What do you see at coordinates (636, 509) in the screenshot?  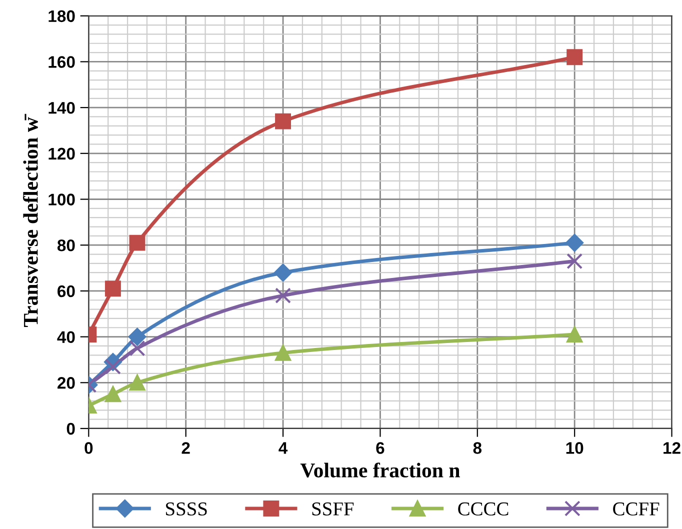 I see `legend-label: CCFF` at bounding box center [636, 509].